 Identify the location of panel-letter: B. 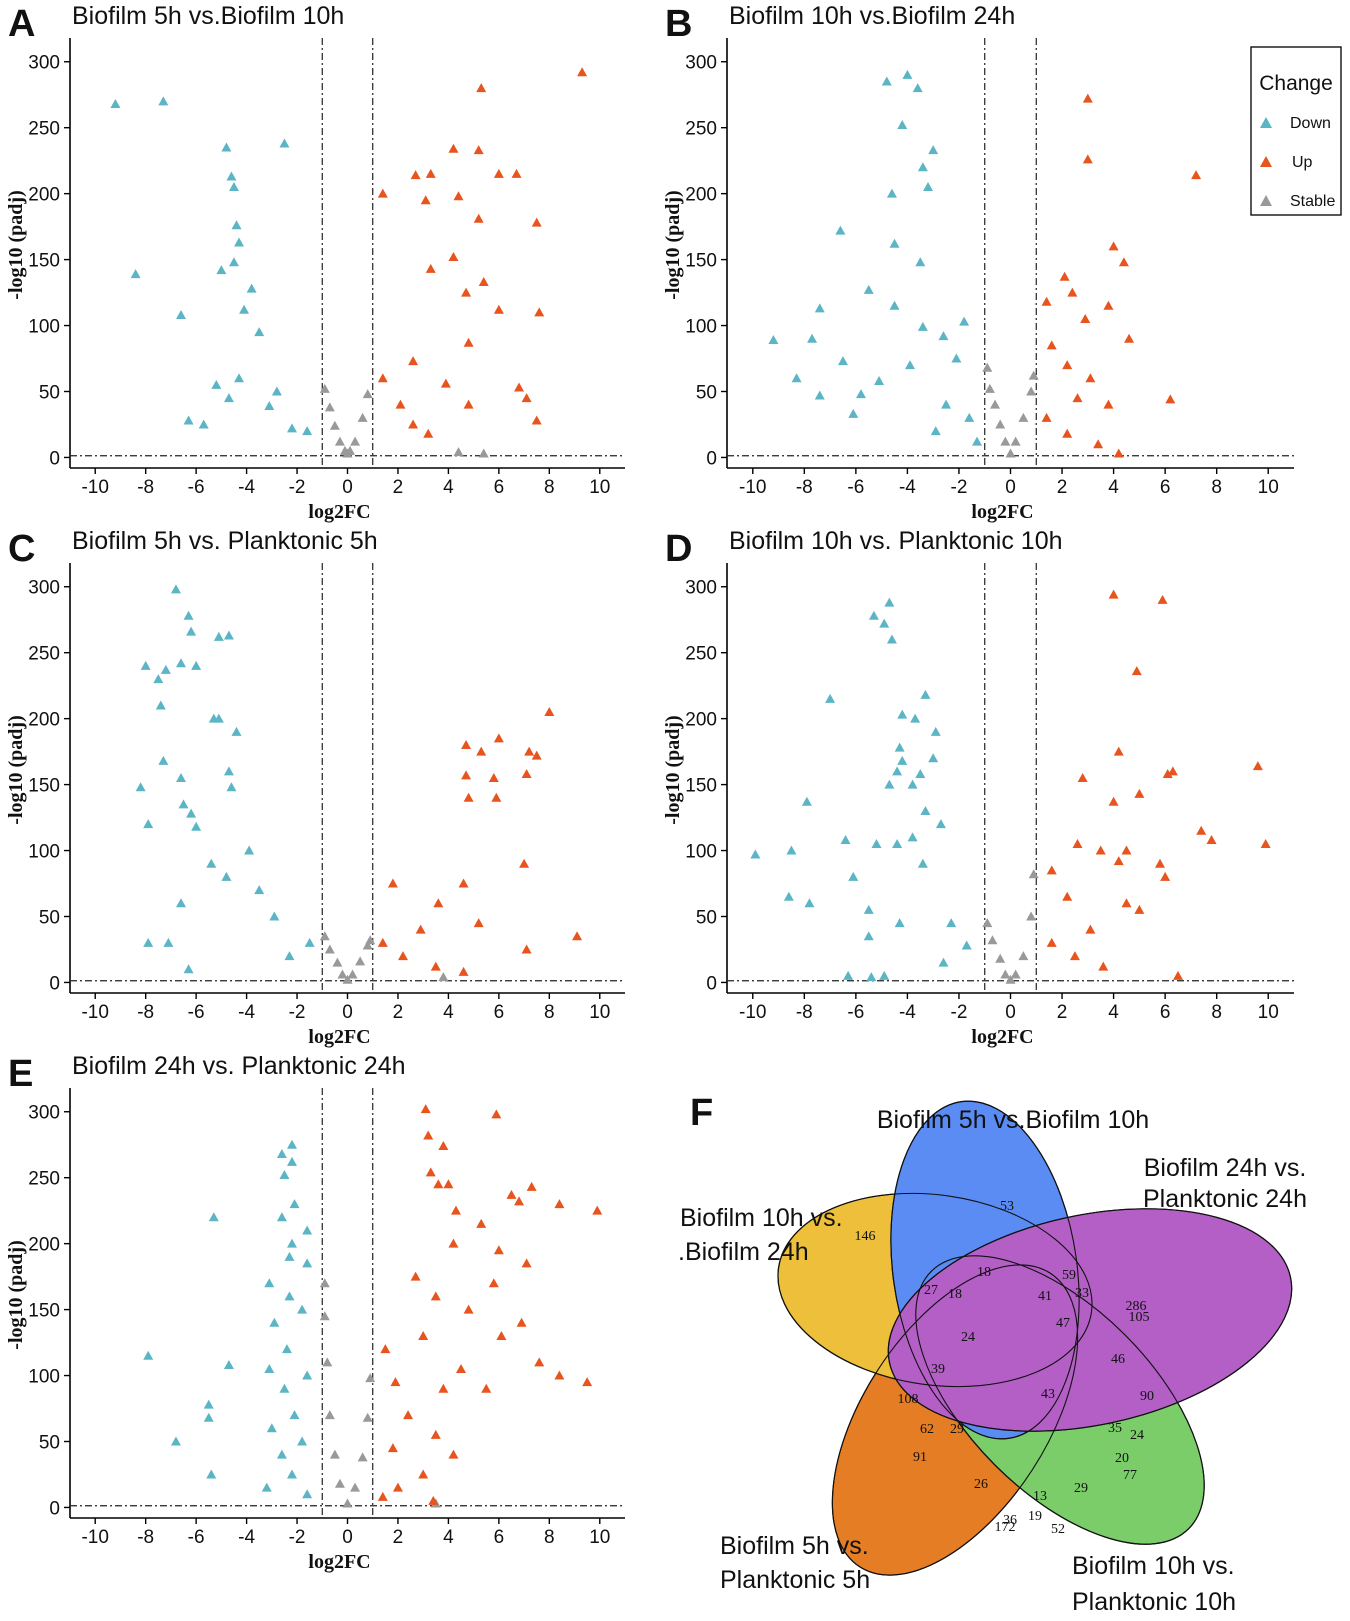
(678, 24).